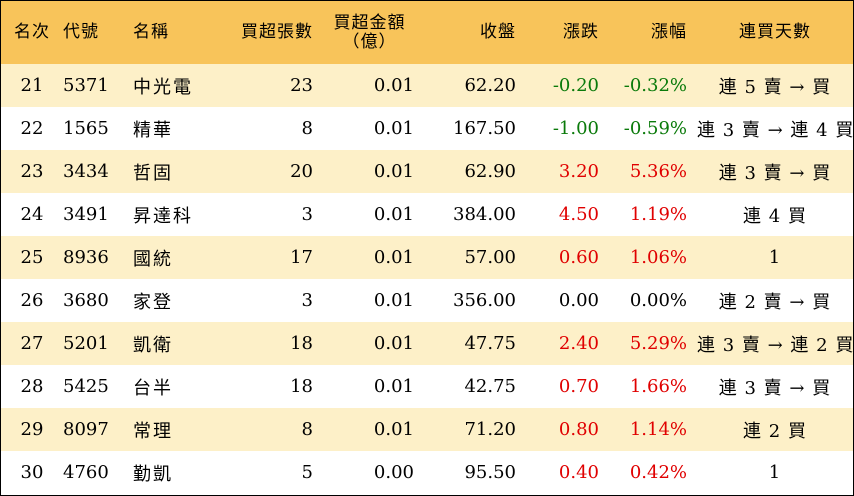 This screenshot has height=496, width=854. Describe the element at coordinates (490, 257) in the screenshot. I see `cell-close: 57.00` at that location.